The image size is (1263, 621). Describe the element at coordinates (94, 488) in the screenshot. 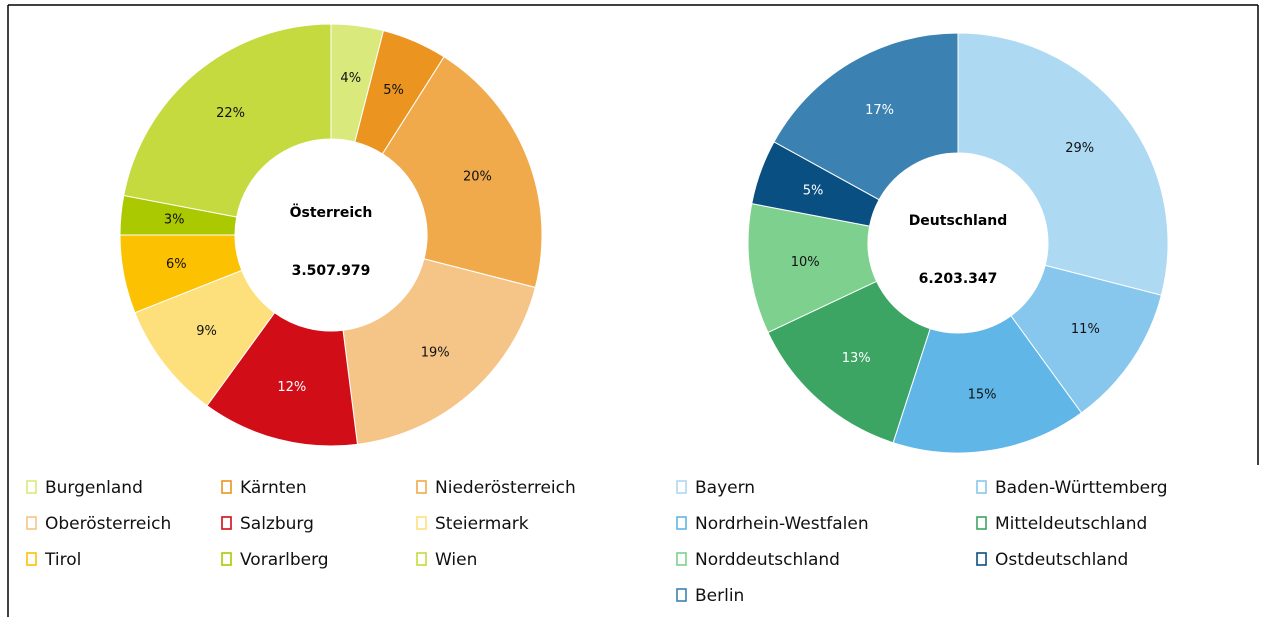

I see `legend-label: Burgenland` at that location.